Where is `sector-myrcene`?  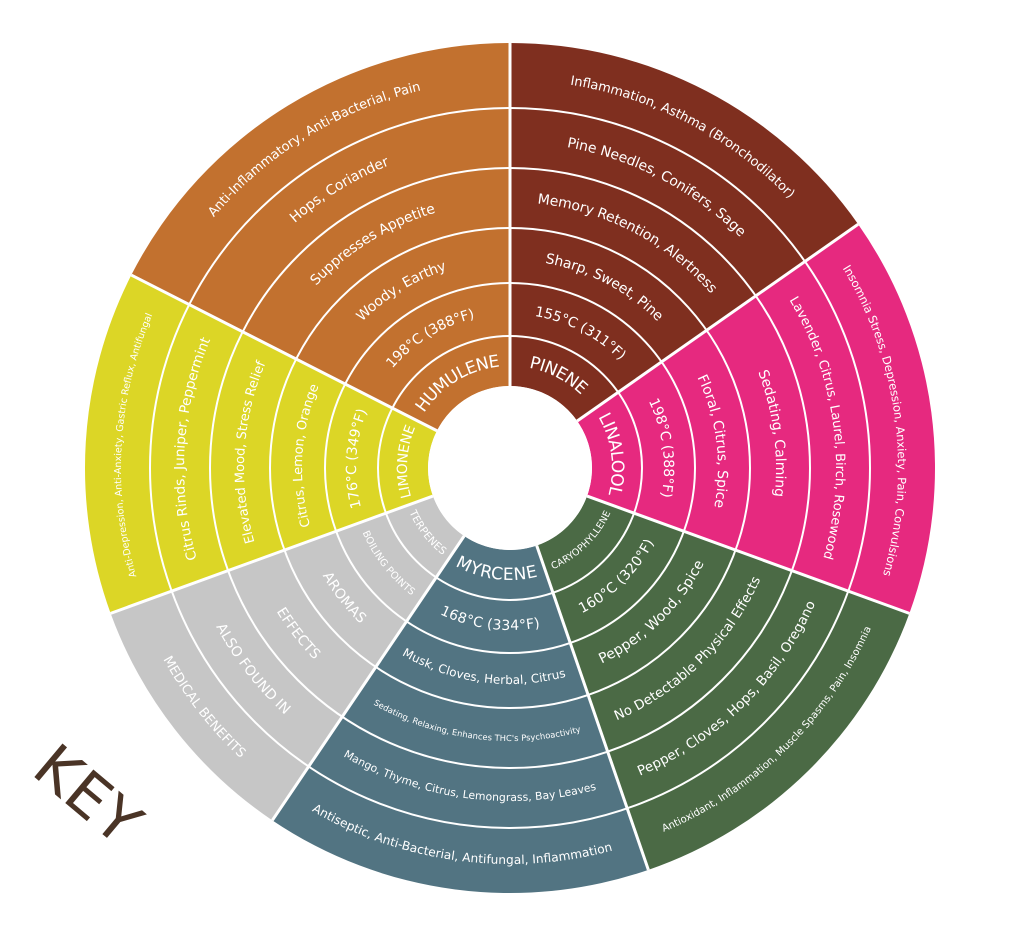 sector-myrcene is located at coordinates (460, 714).